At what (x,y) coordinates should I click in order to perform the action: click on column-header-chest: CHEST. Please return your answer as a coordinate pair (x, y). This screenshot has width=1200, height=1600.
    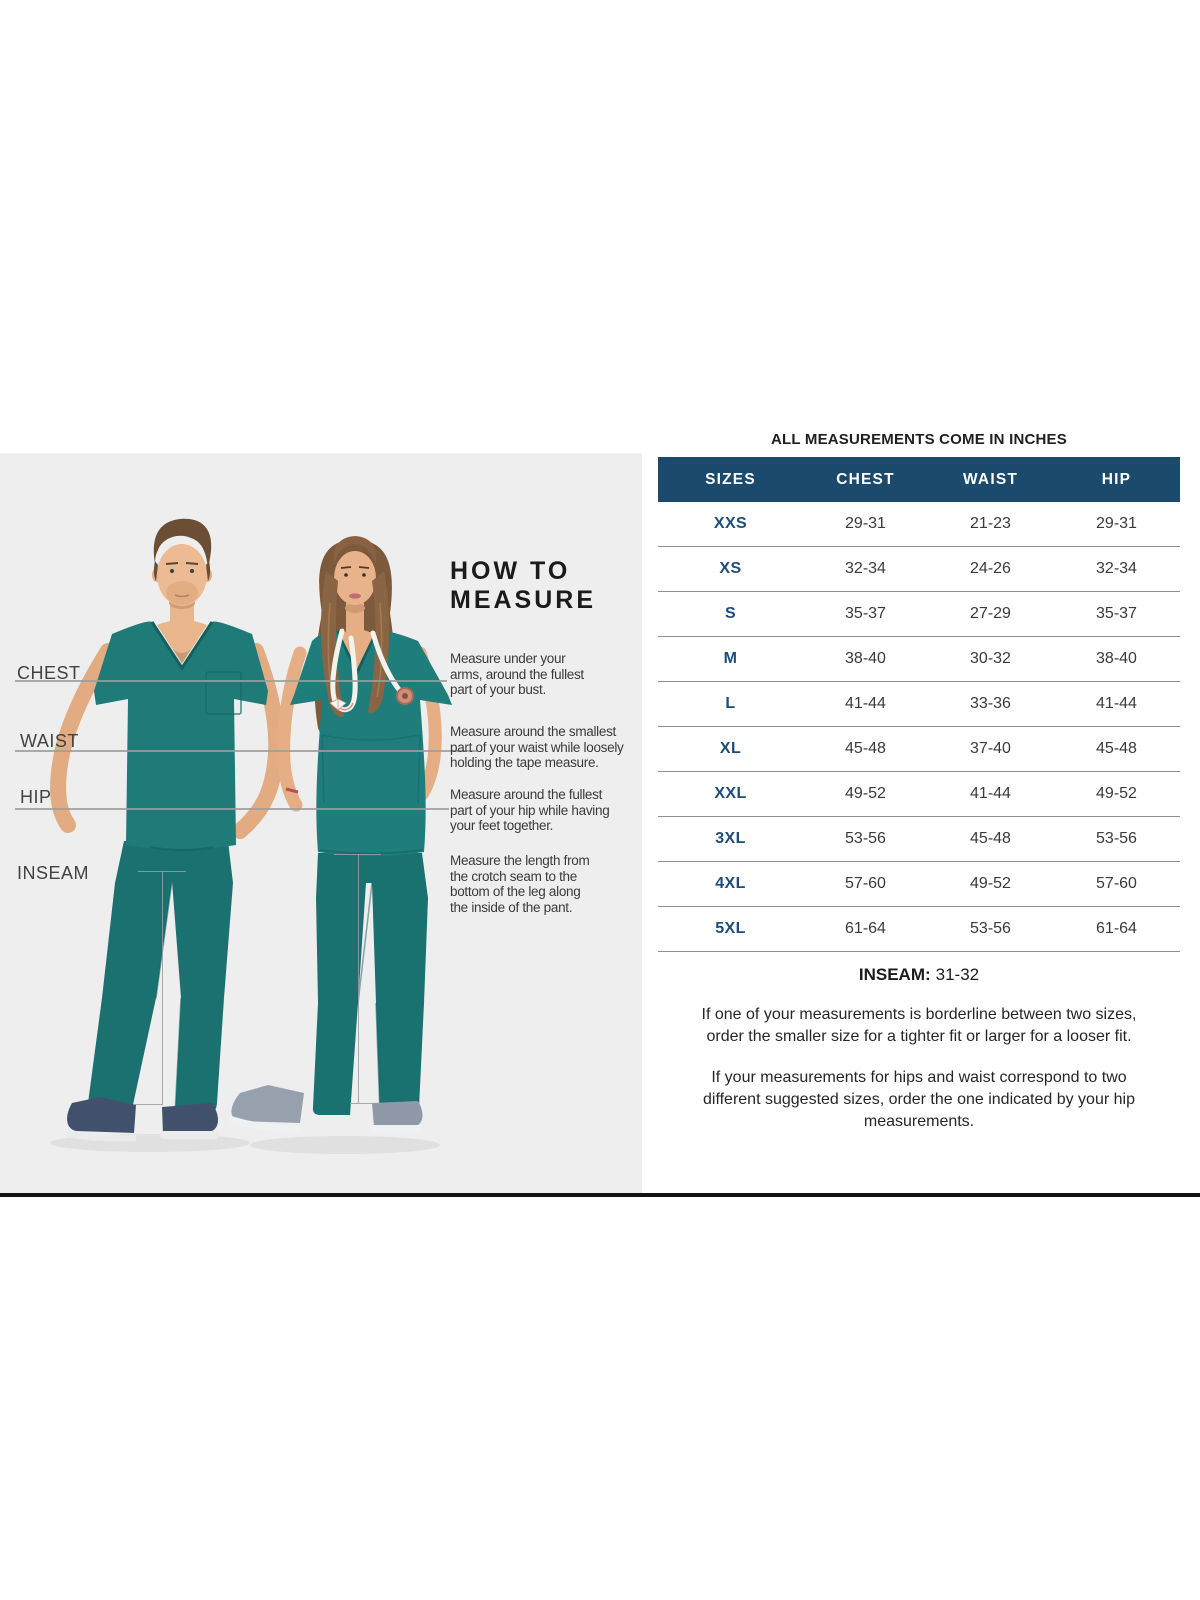
    Looking at the image, I should click on (865, 479).